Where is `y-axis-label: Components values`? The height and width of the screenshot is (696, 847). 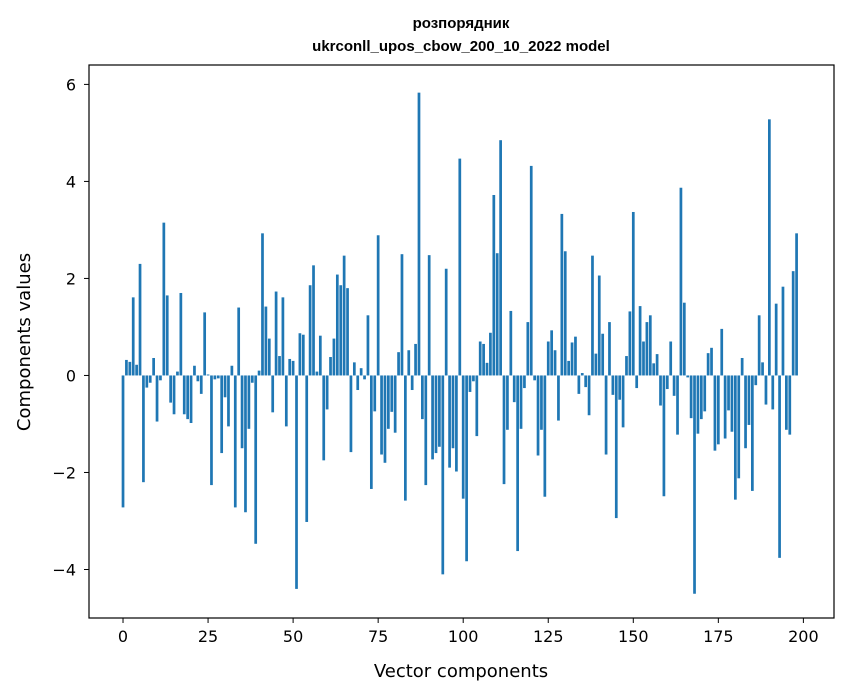 y-axis-label: Components values is located at coordinates (24, 342).